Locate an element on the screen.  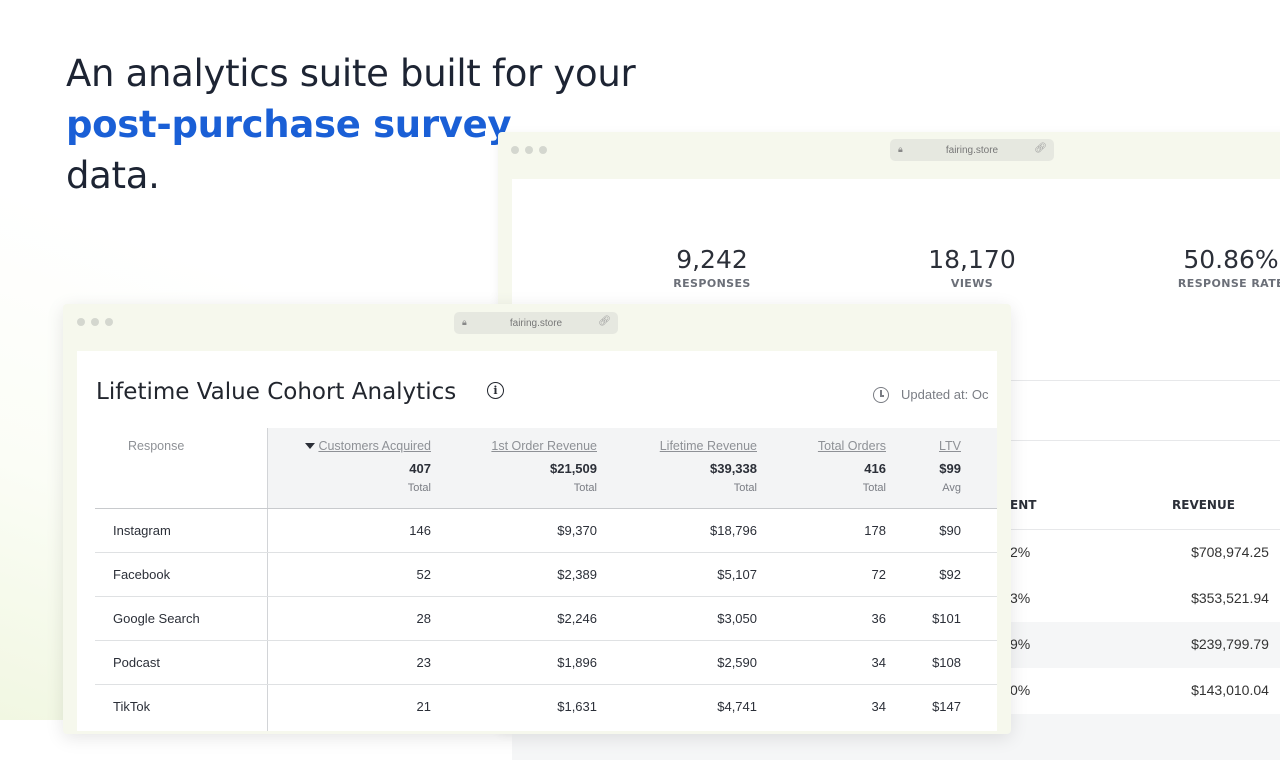
cell-customers: 21 is located at coordinates (423, 706).